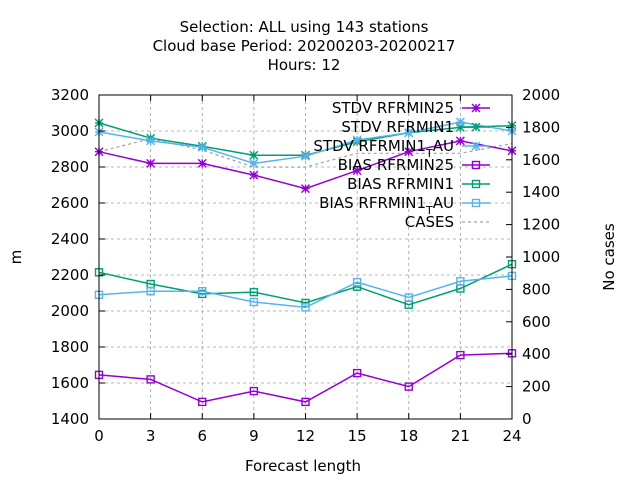 This screenshot has height=480, width=640. I want to click on legend-item: STDV RFRMIN25, so click(411, 108).